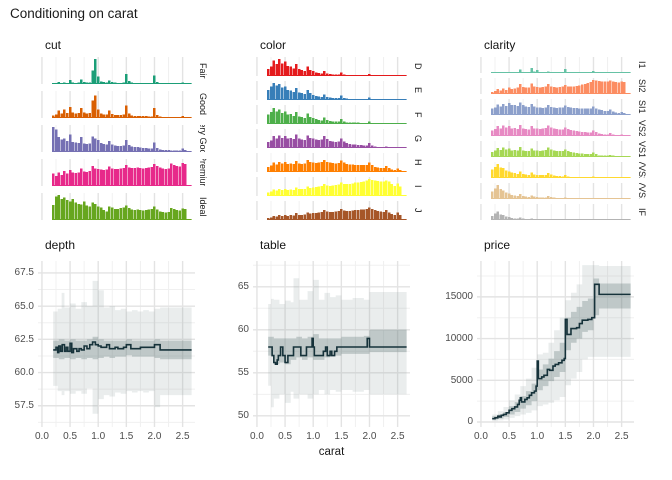  I want to click on facet-row-fair: Fair, so click(127, 70).